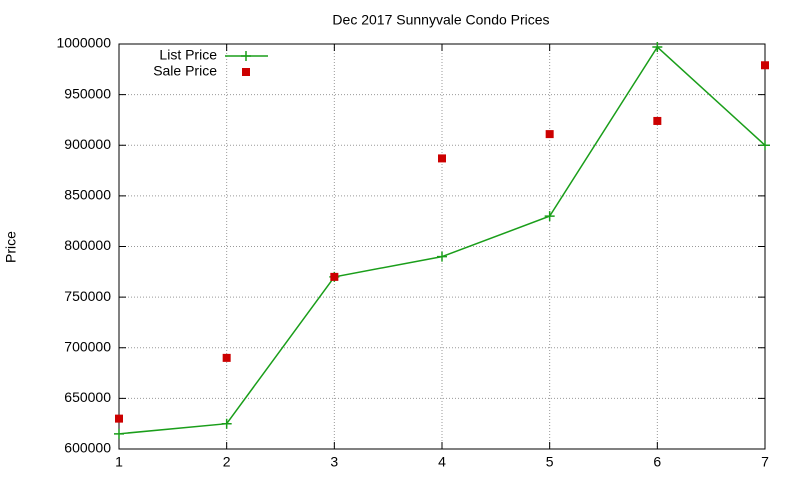 The width and height of the screenshot is (800, 480). I want to click on x-tick-label: 3, so click(334, 462).